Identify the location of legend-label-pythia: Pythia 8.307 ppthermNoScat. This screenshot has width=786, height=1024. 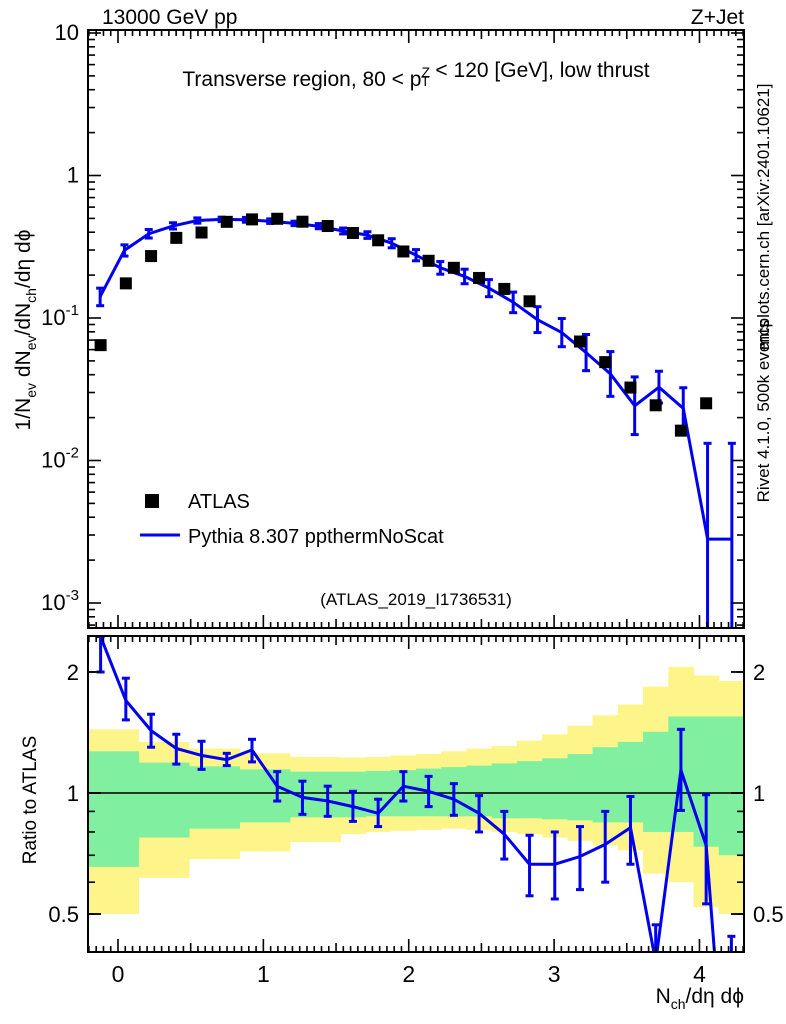
(316, 537).